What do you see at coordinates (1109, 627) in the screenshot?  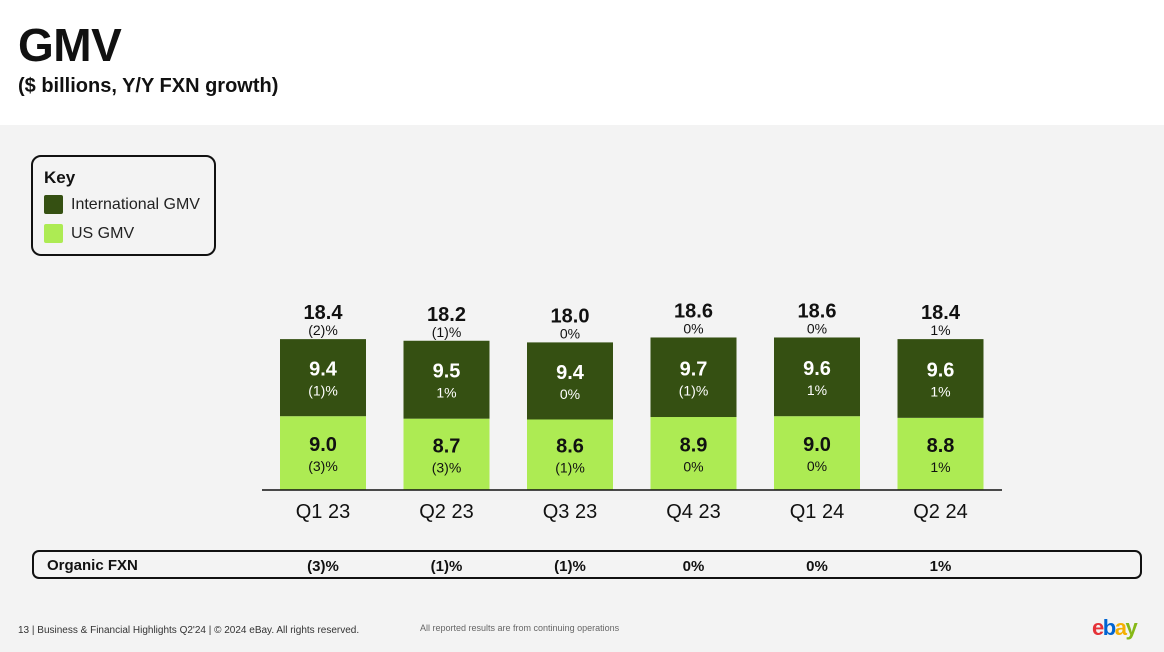 I see `logo-letter: b` at bounding box center [1109, 627].